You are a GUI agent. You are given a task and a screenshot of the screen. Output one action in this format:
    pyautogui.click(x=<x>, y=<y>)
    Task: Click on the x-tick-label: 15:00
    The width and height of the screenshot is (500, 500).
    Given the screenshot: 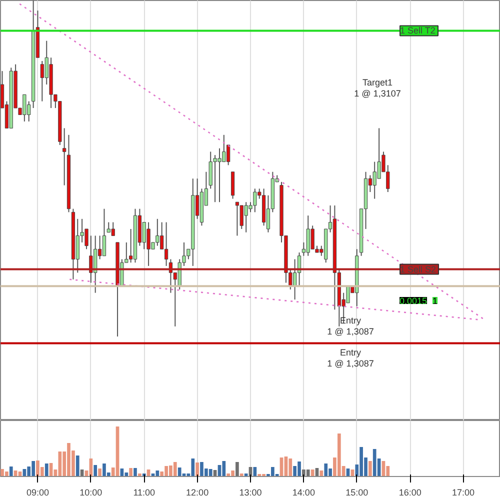 What is the action you would take?
    pyautogui.click(x=357, y=493)
    